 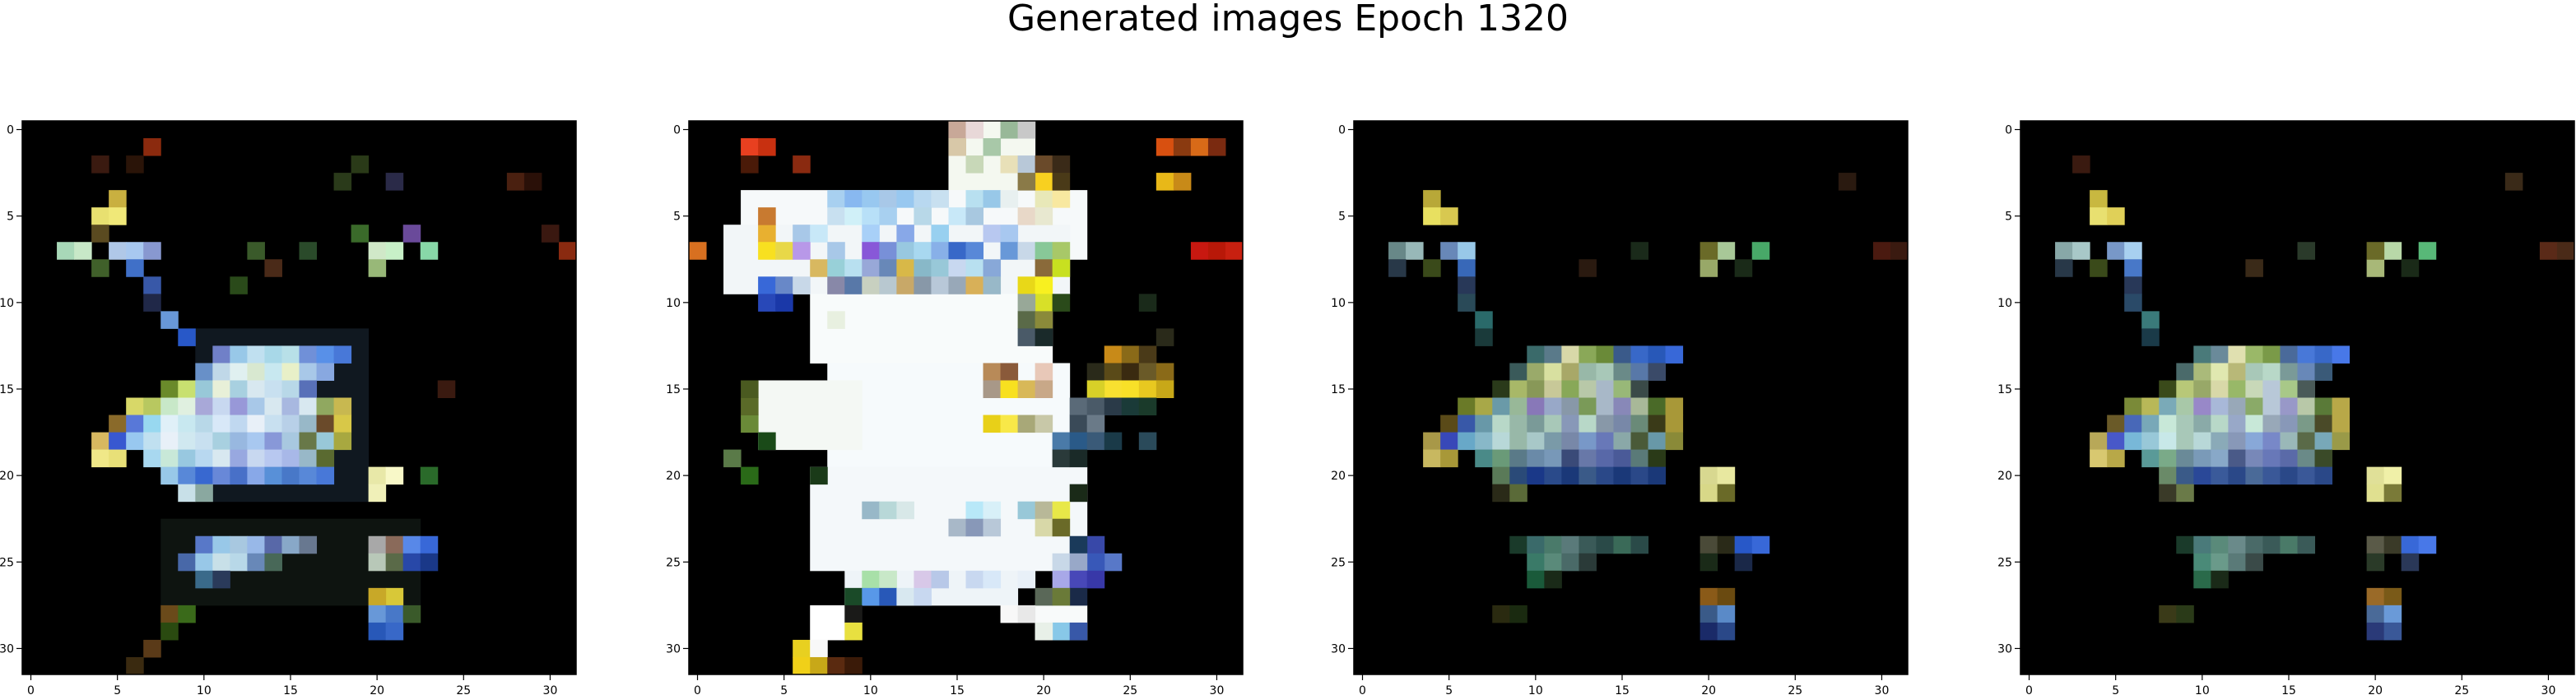 What do you see at coordinates (673, 649) in the screenshot?
I see `y-tick-label: 30` at bounding box center [673, 649].